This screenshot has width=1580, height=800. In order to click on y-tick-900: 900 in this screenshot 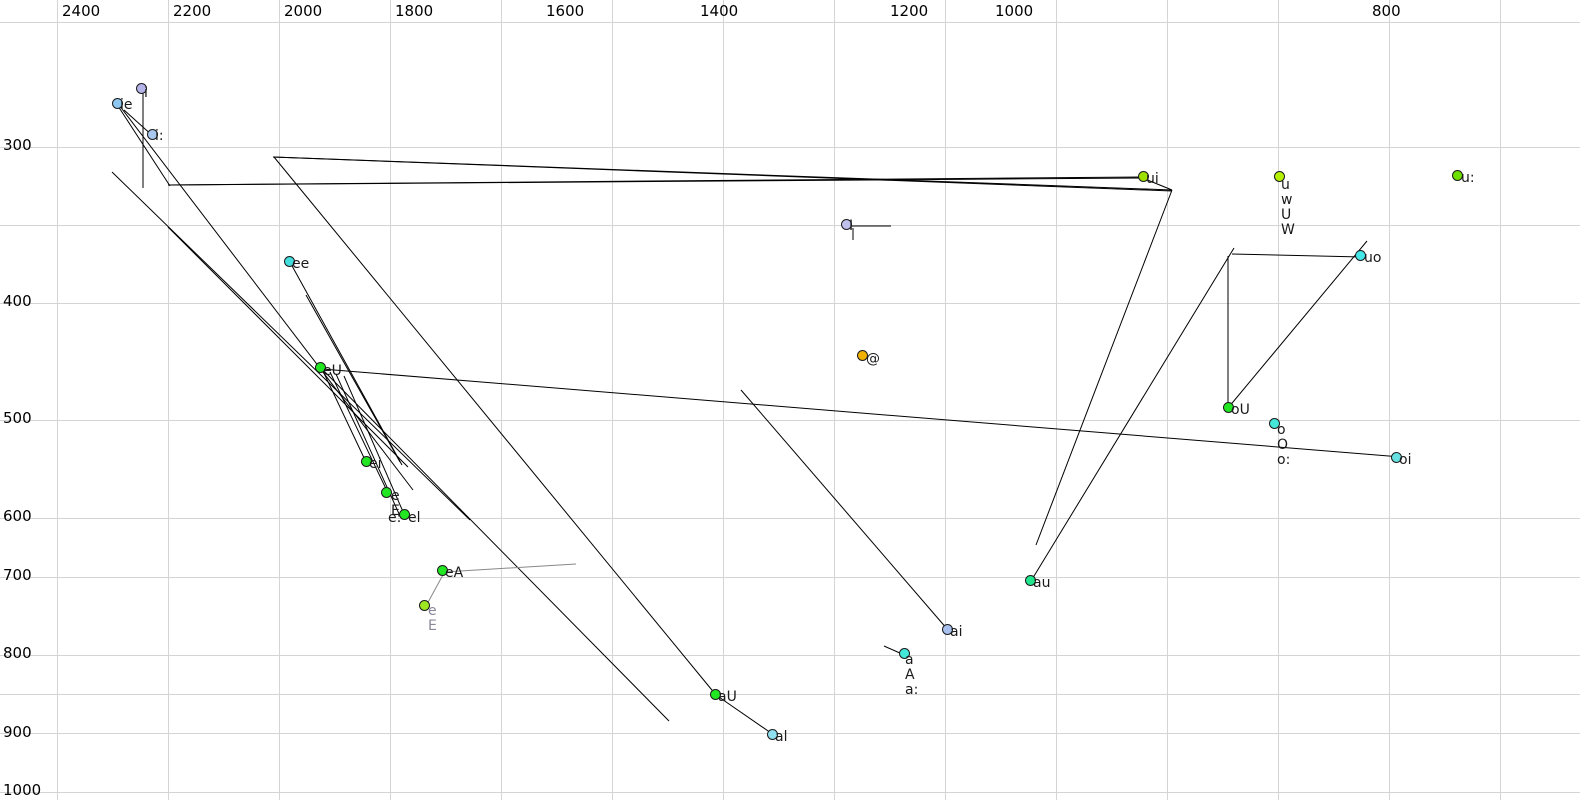, I will do `click(17, 732)`.